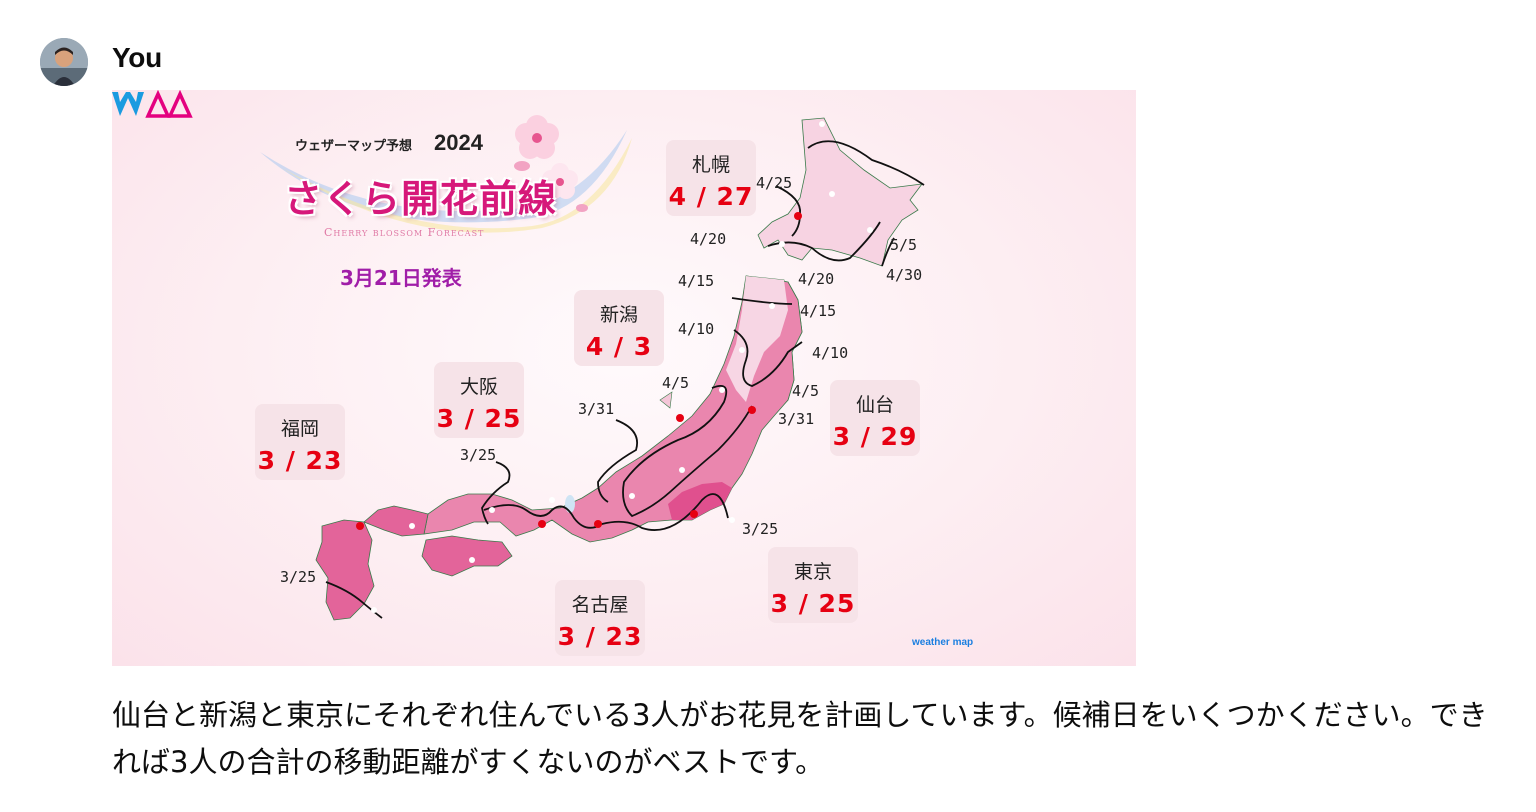 Image resolution: width=1536 pixels, height=812 pixels. Describe the element at coordinates (813, 585) in the screenshot. I see `city-box-tokyo: 東京 3 / 25` at that location.